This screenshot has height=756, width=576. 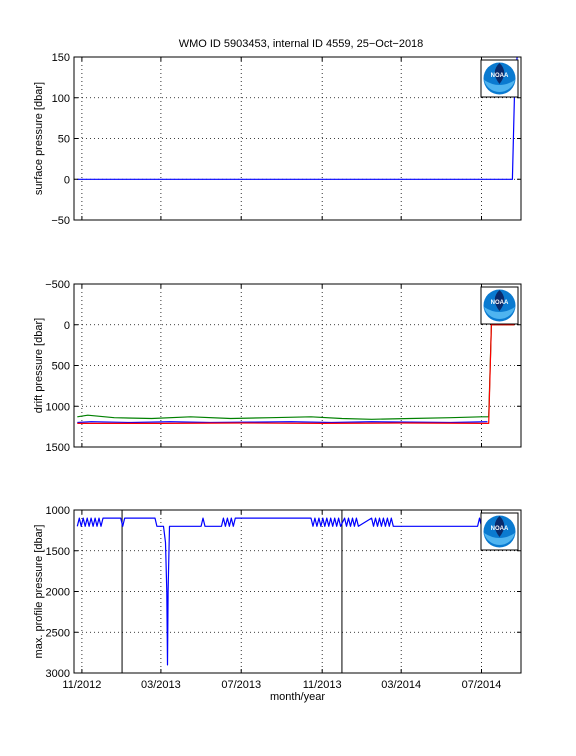 I want to click on x-tick-label: 03/2013, so click(x=161, y=685).